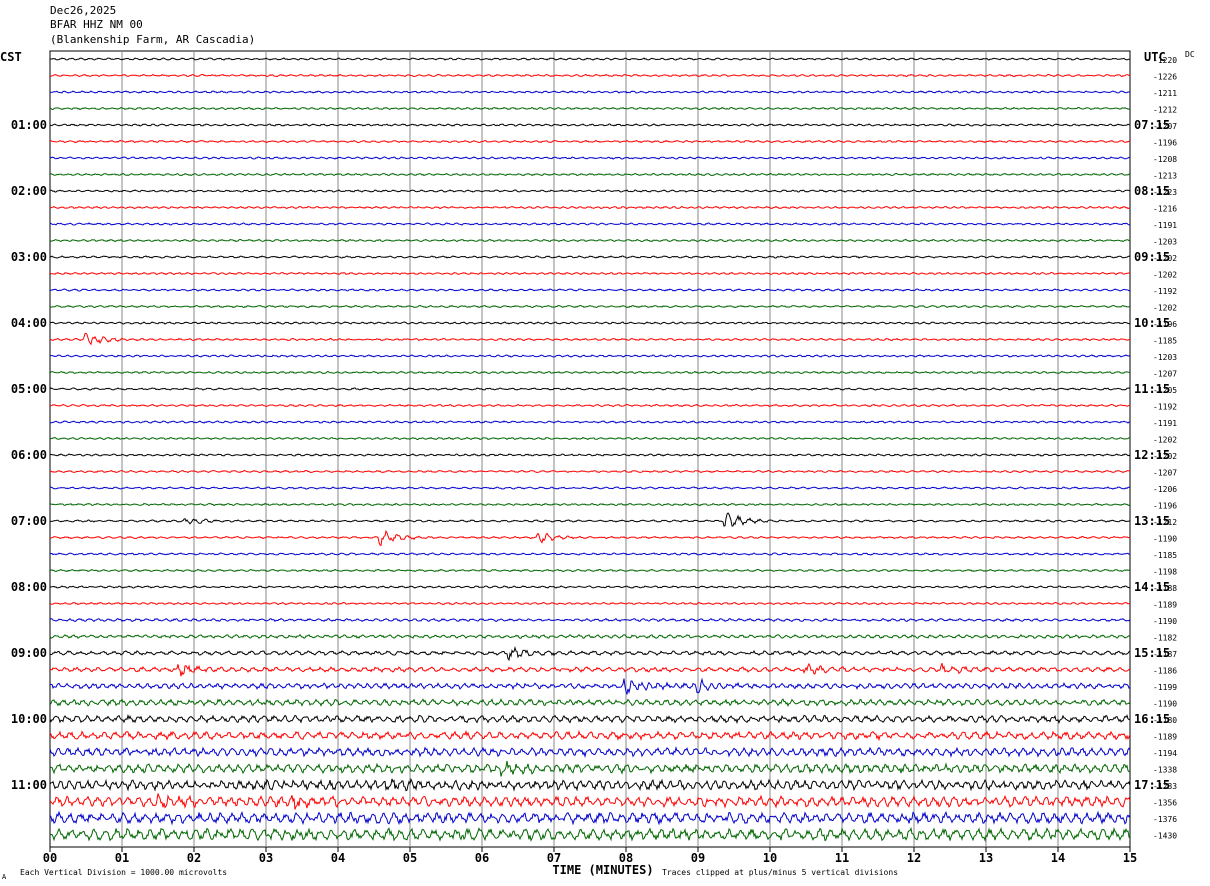 Image resolution: width=1210 pixels, height=886 pixels. Describe the element at coordinates (1165, 489) in the screenshot. I see `dc-offset-label: -1206` at that location.